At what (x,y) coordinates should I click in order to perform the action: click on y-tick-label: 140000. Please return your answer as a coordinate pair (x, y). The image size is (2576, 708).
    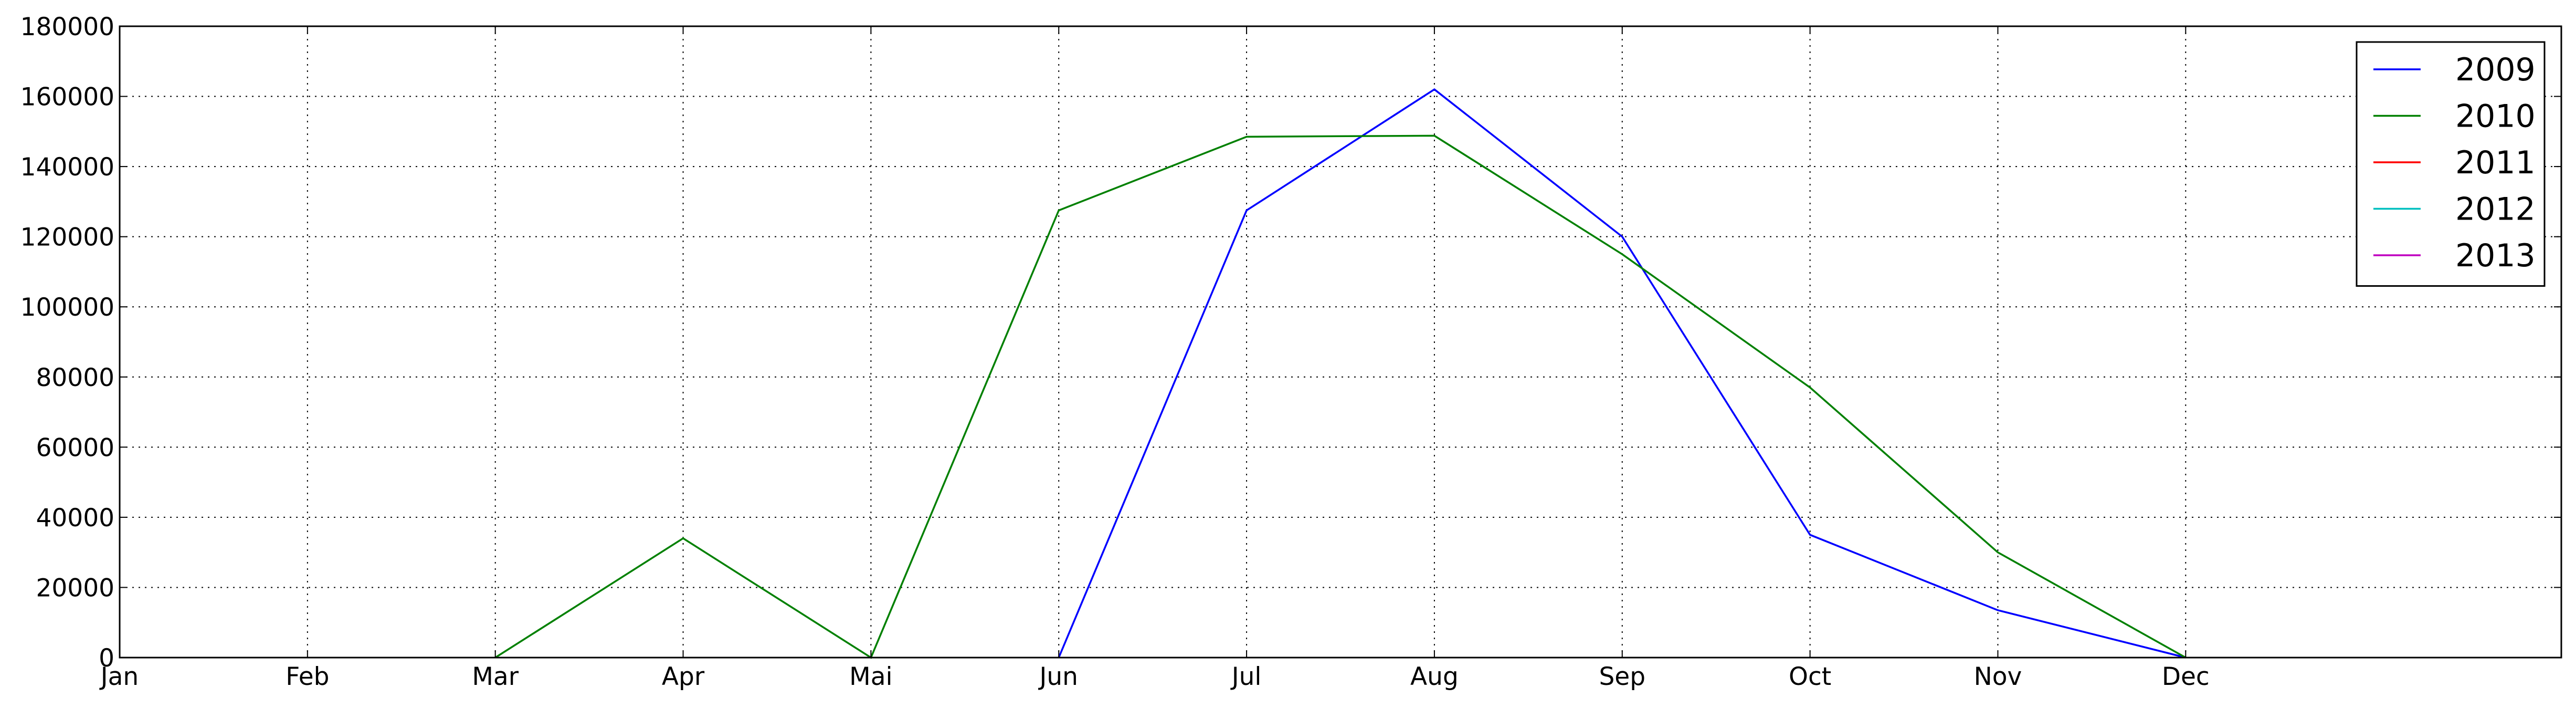
    Looking at the image, I should click on (67, 168).